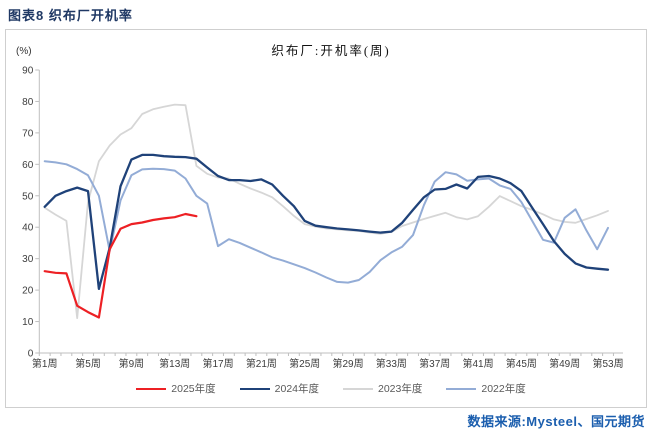  What do you see at coordinates (400, 389) in the screenshot?
I see `legend-label: 2023年度` at bounding box center [400, 389].